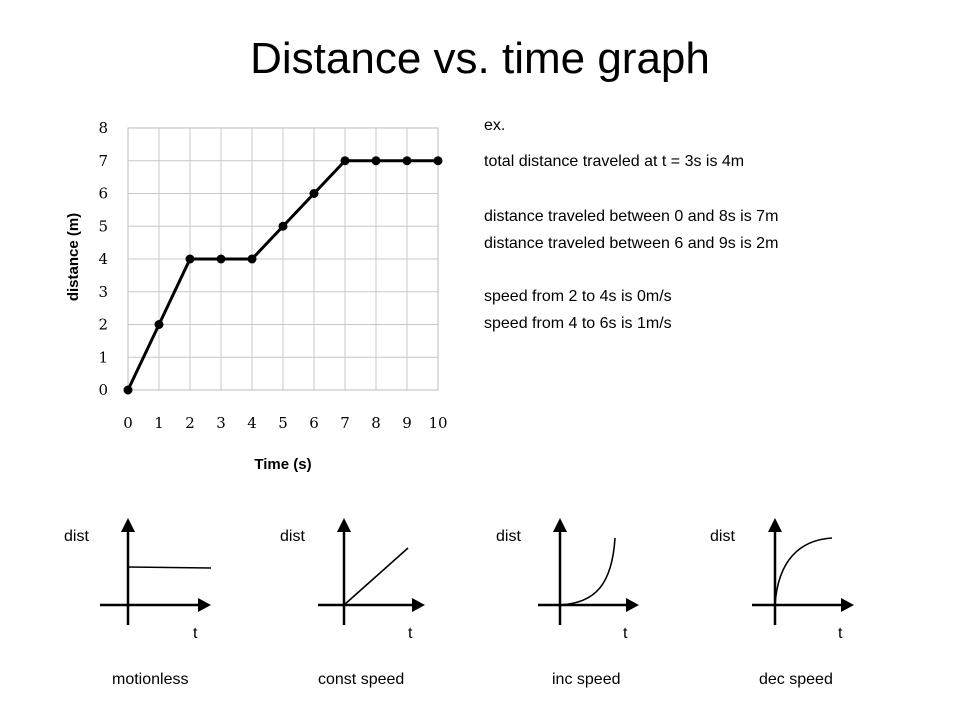 The image size is (960, 720). What do you see at coordinates (803, 571) in the screenshot?
I see `mini-curve-concave-down` at bounding box center [803, 571].